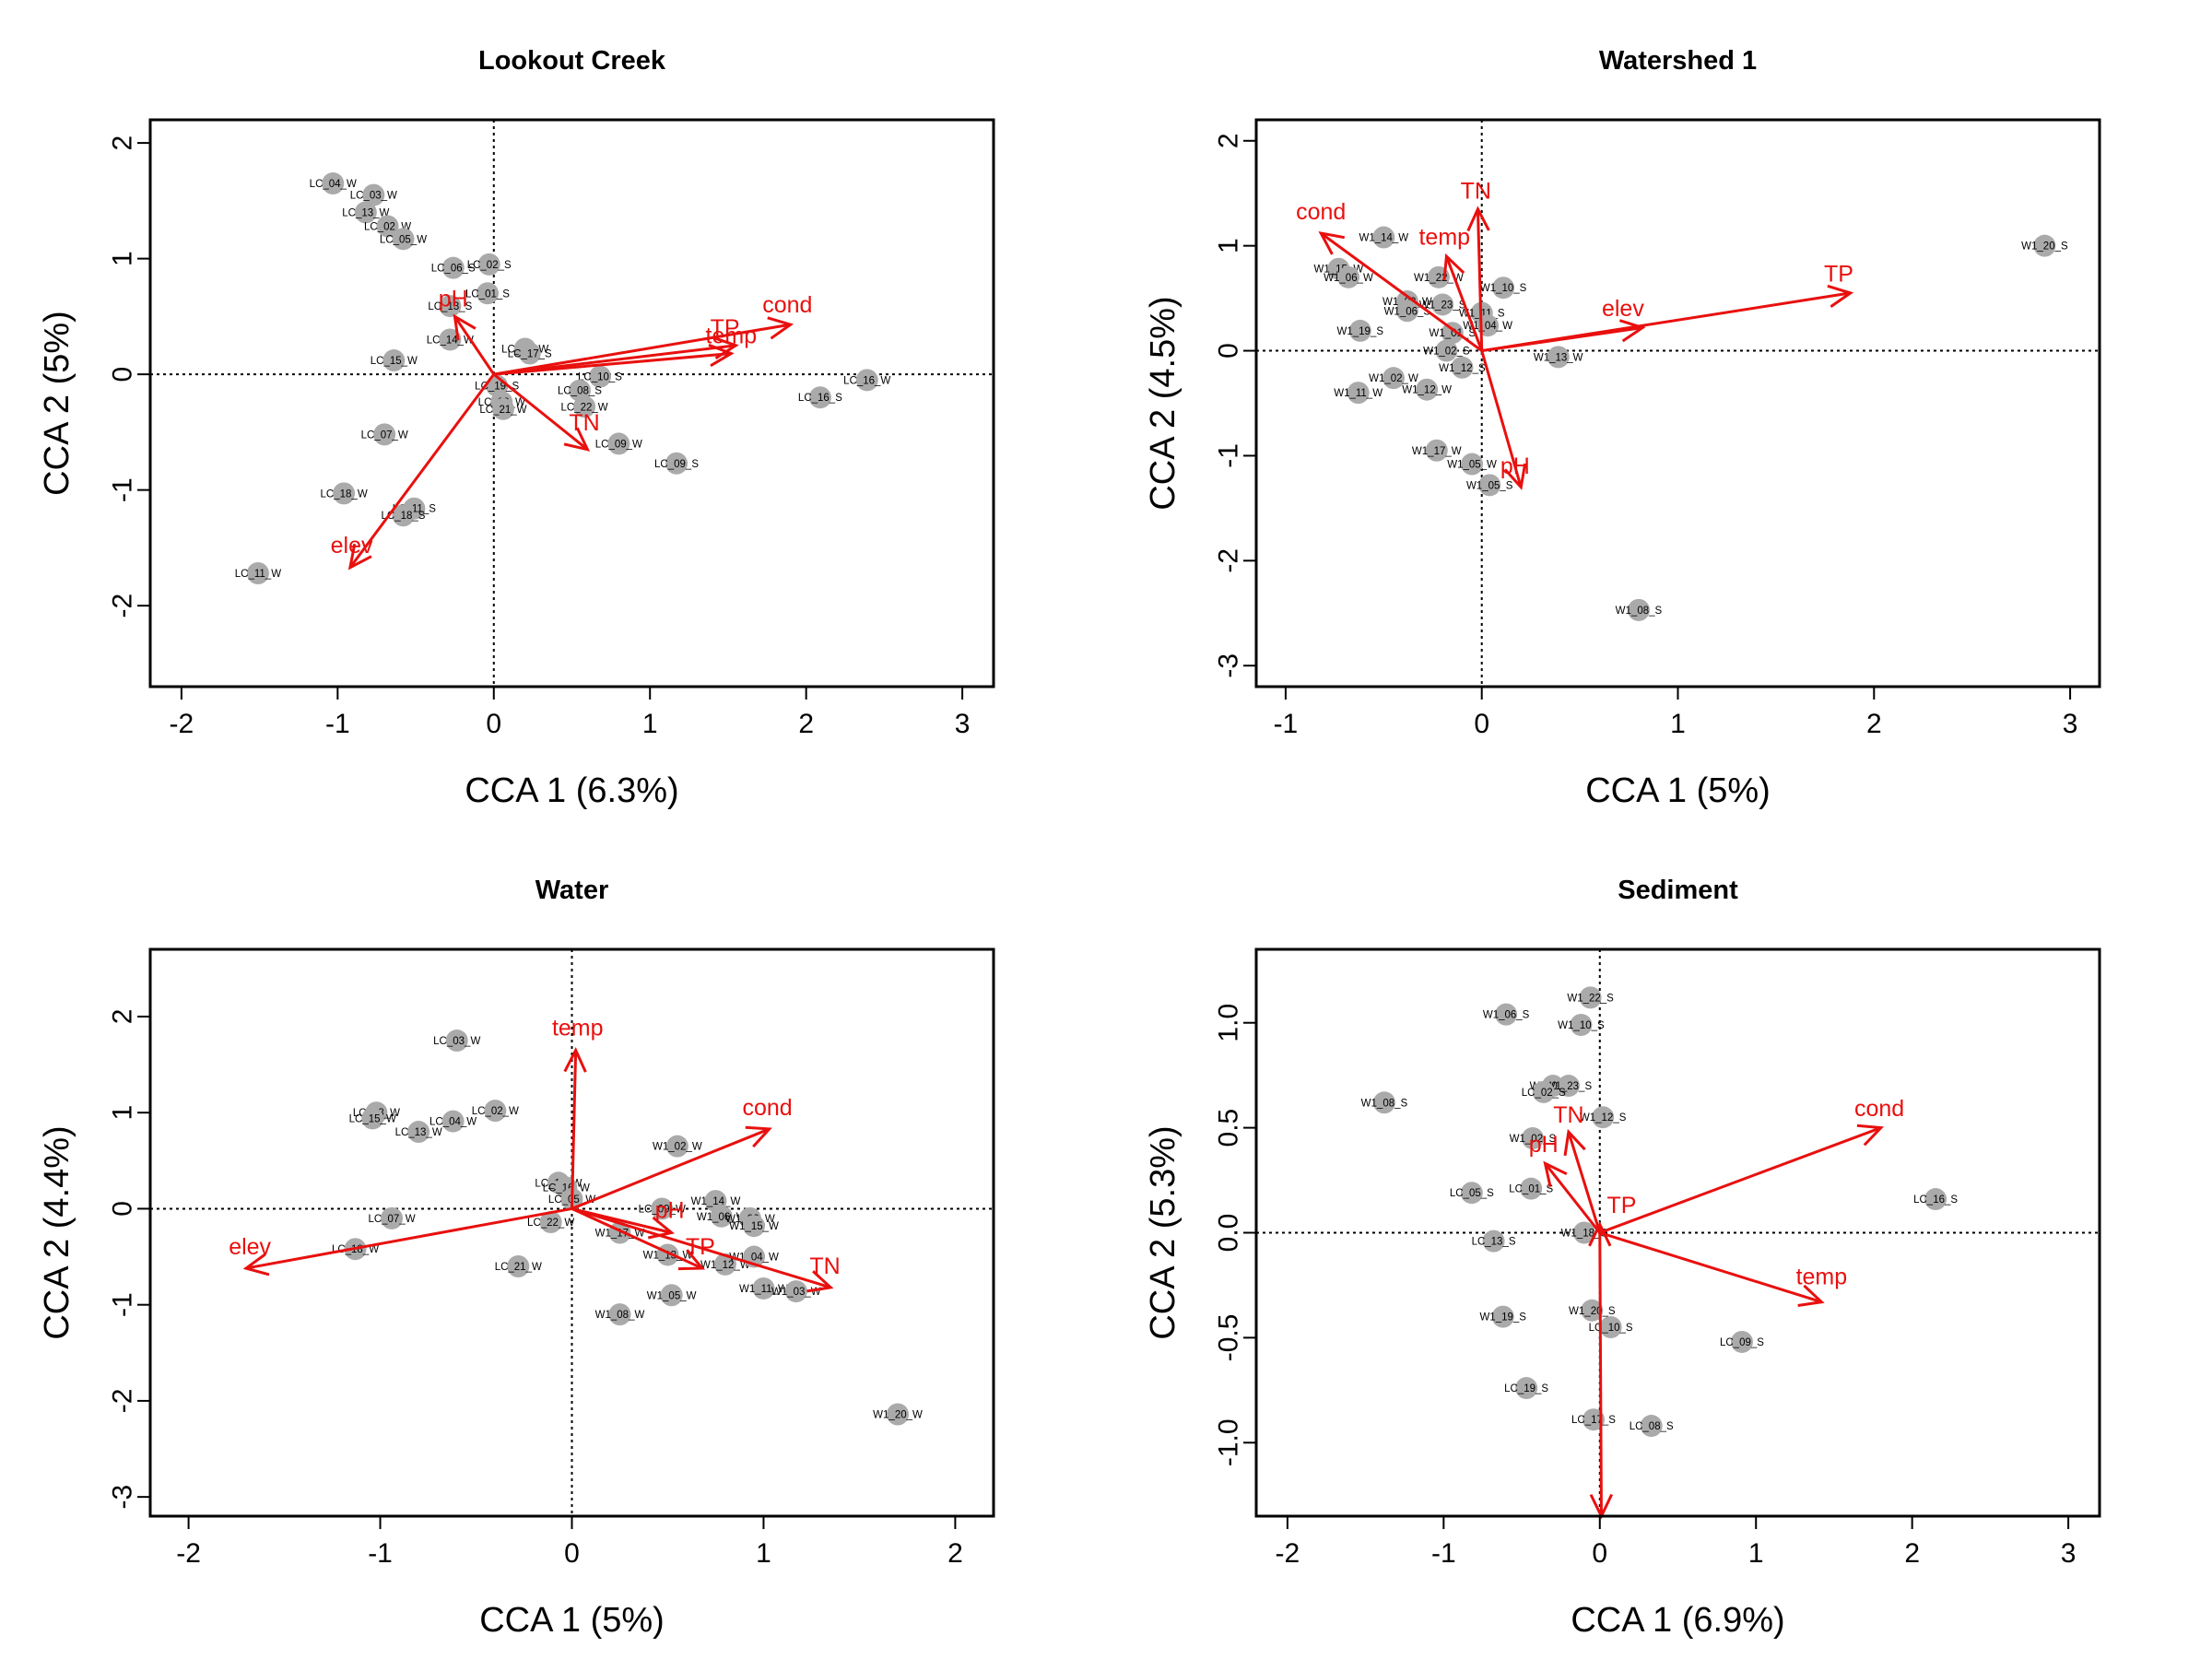 The height and width of the screenshot is (1659, 2212). What do you see at coordinates (1503, 288) in the screenshot?
I see `sample-point: W1_10_S` at bounding box center [1503, 288].